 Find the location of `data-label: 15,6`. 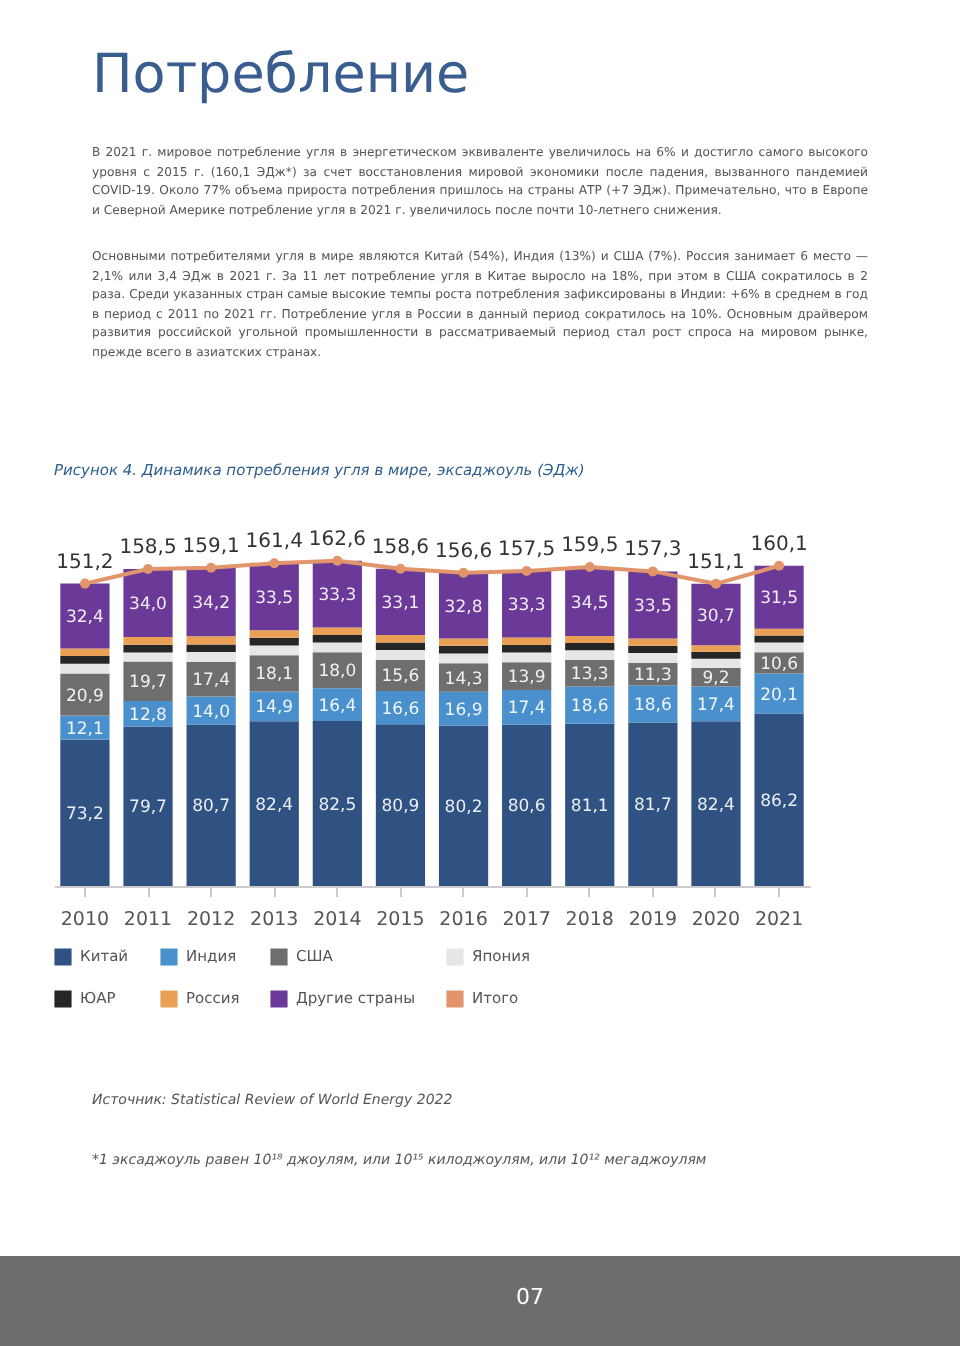

data-label: 15,6 is located at coordinates (400, 677).